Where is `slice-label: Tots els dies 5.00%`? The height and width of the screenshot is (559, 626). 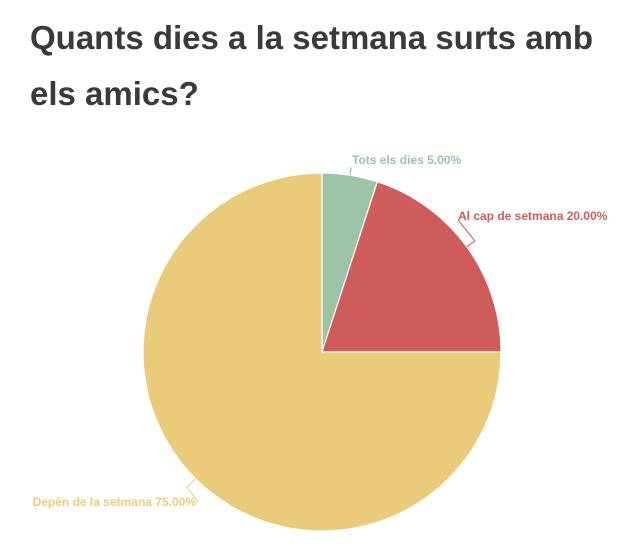
slice-label: Tots els dies 5.00% is located at coordinates (406, 160).